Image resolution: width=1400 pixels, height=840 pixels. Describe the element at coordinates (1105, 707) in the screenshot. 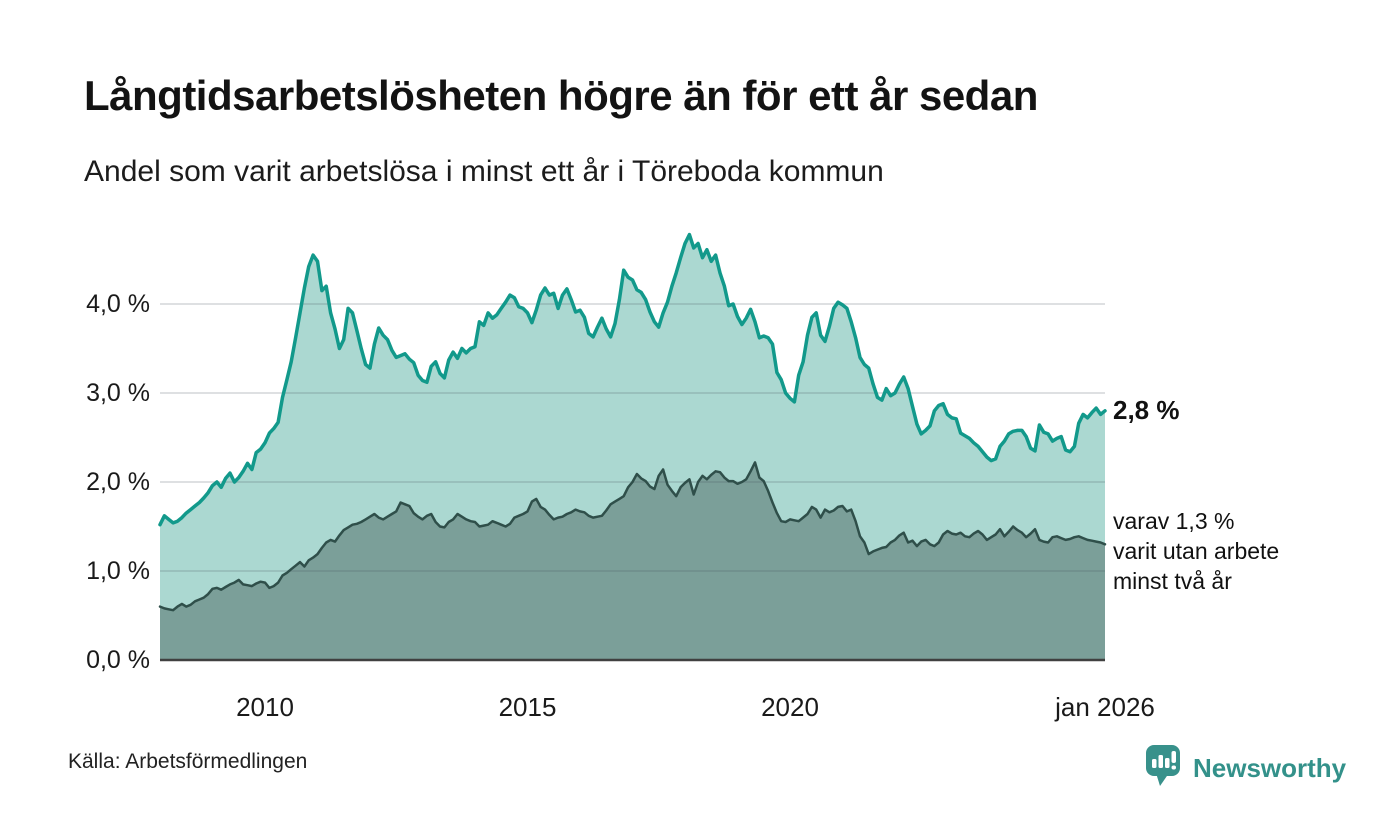

I see `x-tick-label: jan 2026` at that location.